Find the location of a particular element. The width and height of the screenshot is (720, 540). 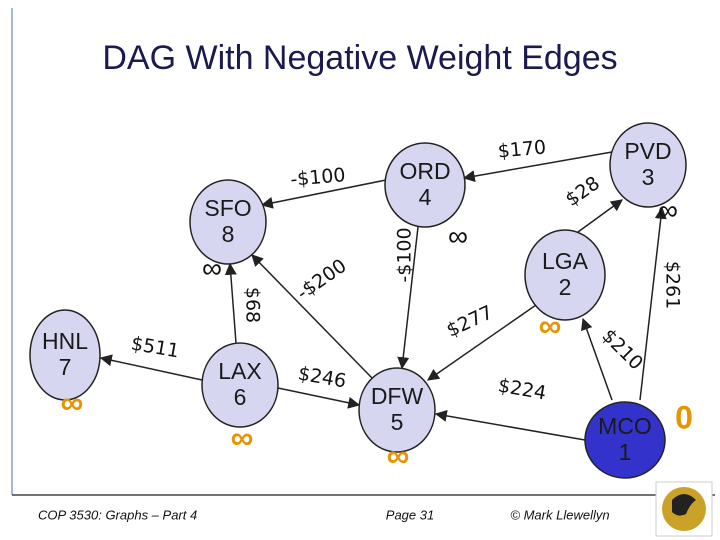

node-order: 8 is located at coordinates (228, 234).